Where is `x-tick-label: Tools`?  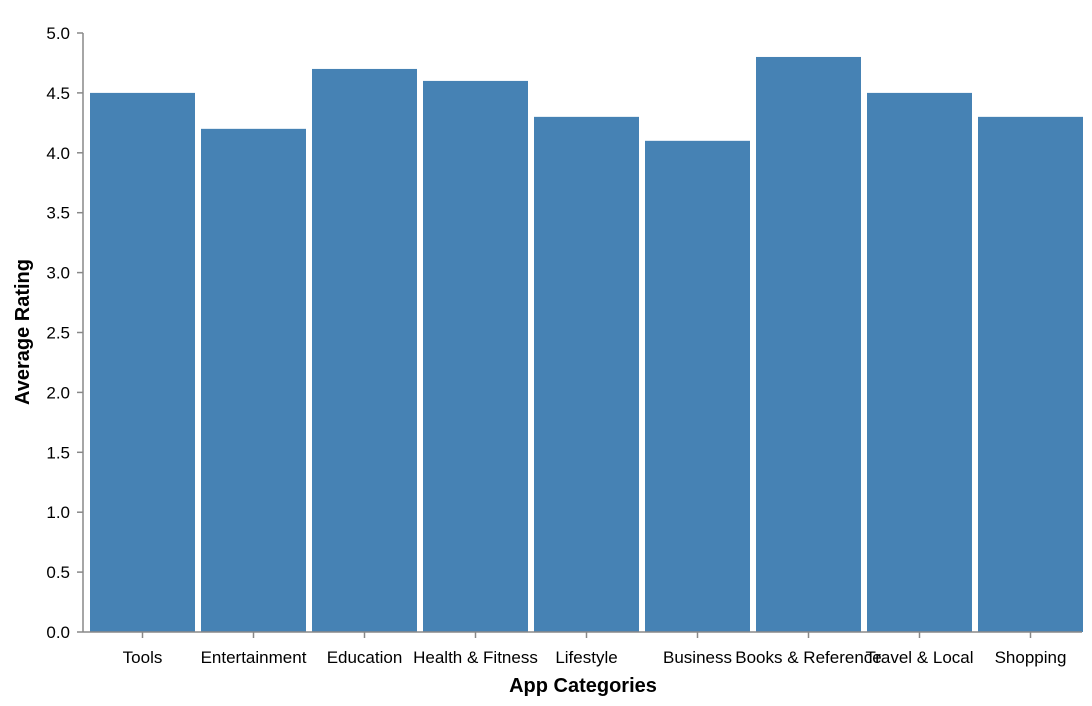 x-tick-label: Tools is located at coordinates (143, 657).